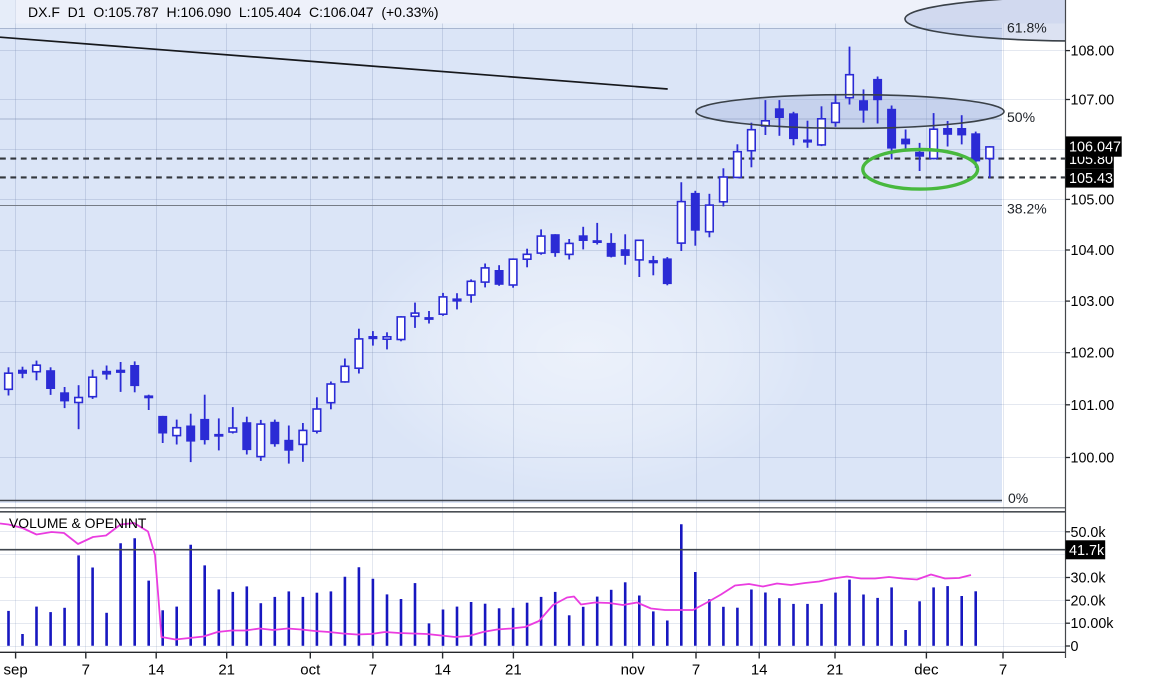  What do you see at coordinates (1093, 101) in the screenshot?
I see `svg-text: 107.00` at bounding box center [1093, 101].